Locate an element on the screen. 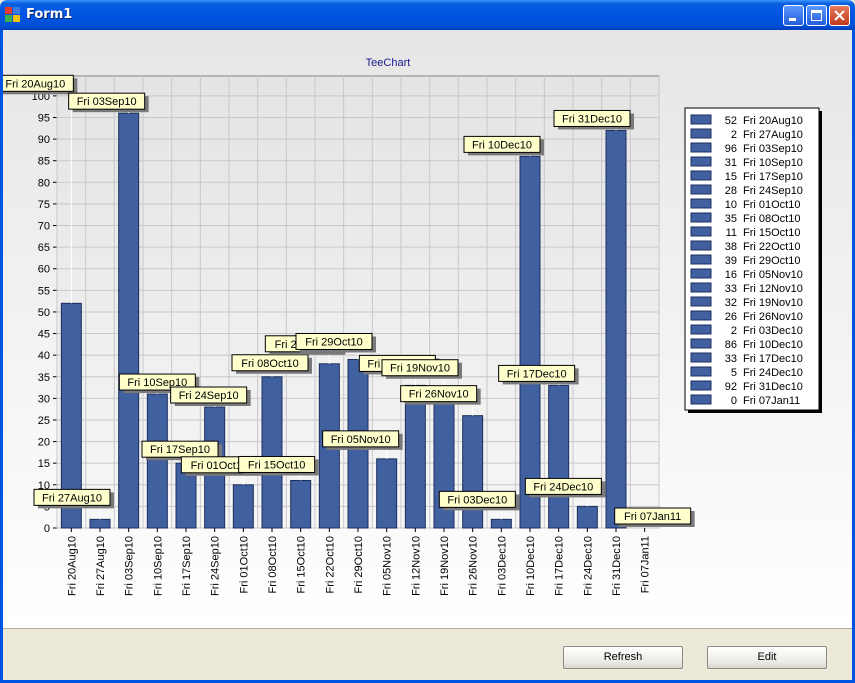 The width and height of the screenshot is (855, 683). legend-label: Fri 07Jan11 is located at coordinates (771, 401).